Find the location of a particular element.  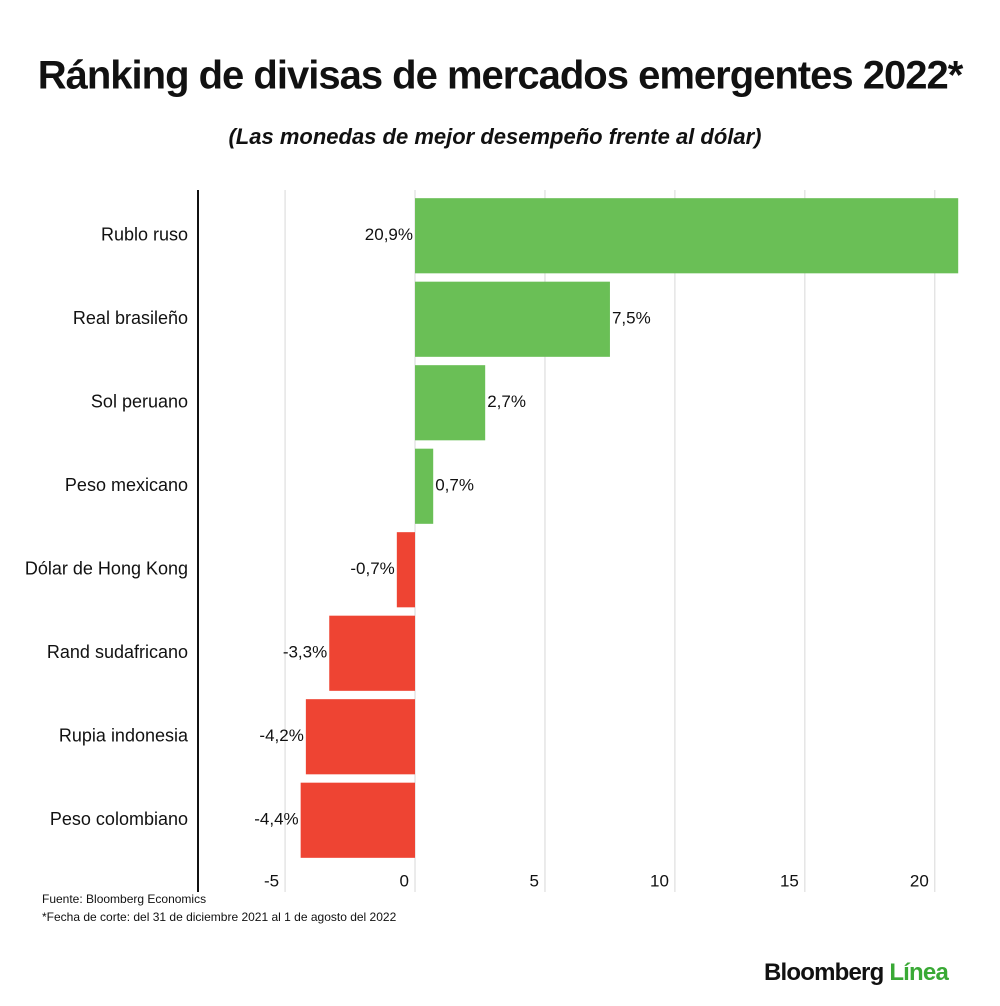

logo: Bloomberg Línea is located at coordinates (856, 972).